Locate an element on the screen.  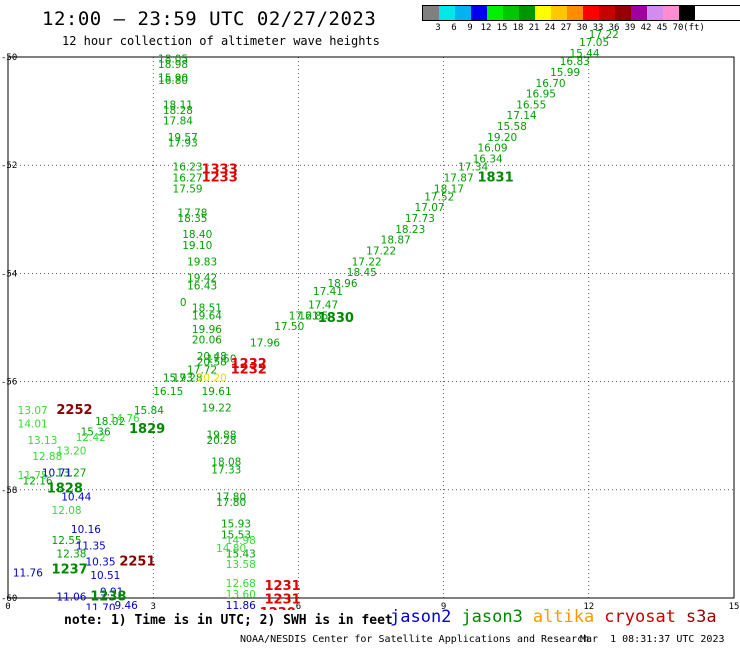
mission-altika: altika is located at coordinates (563, 617).